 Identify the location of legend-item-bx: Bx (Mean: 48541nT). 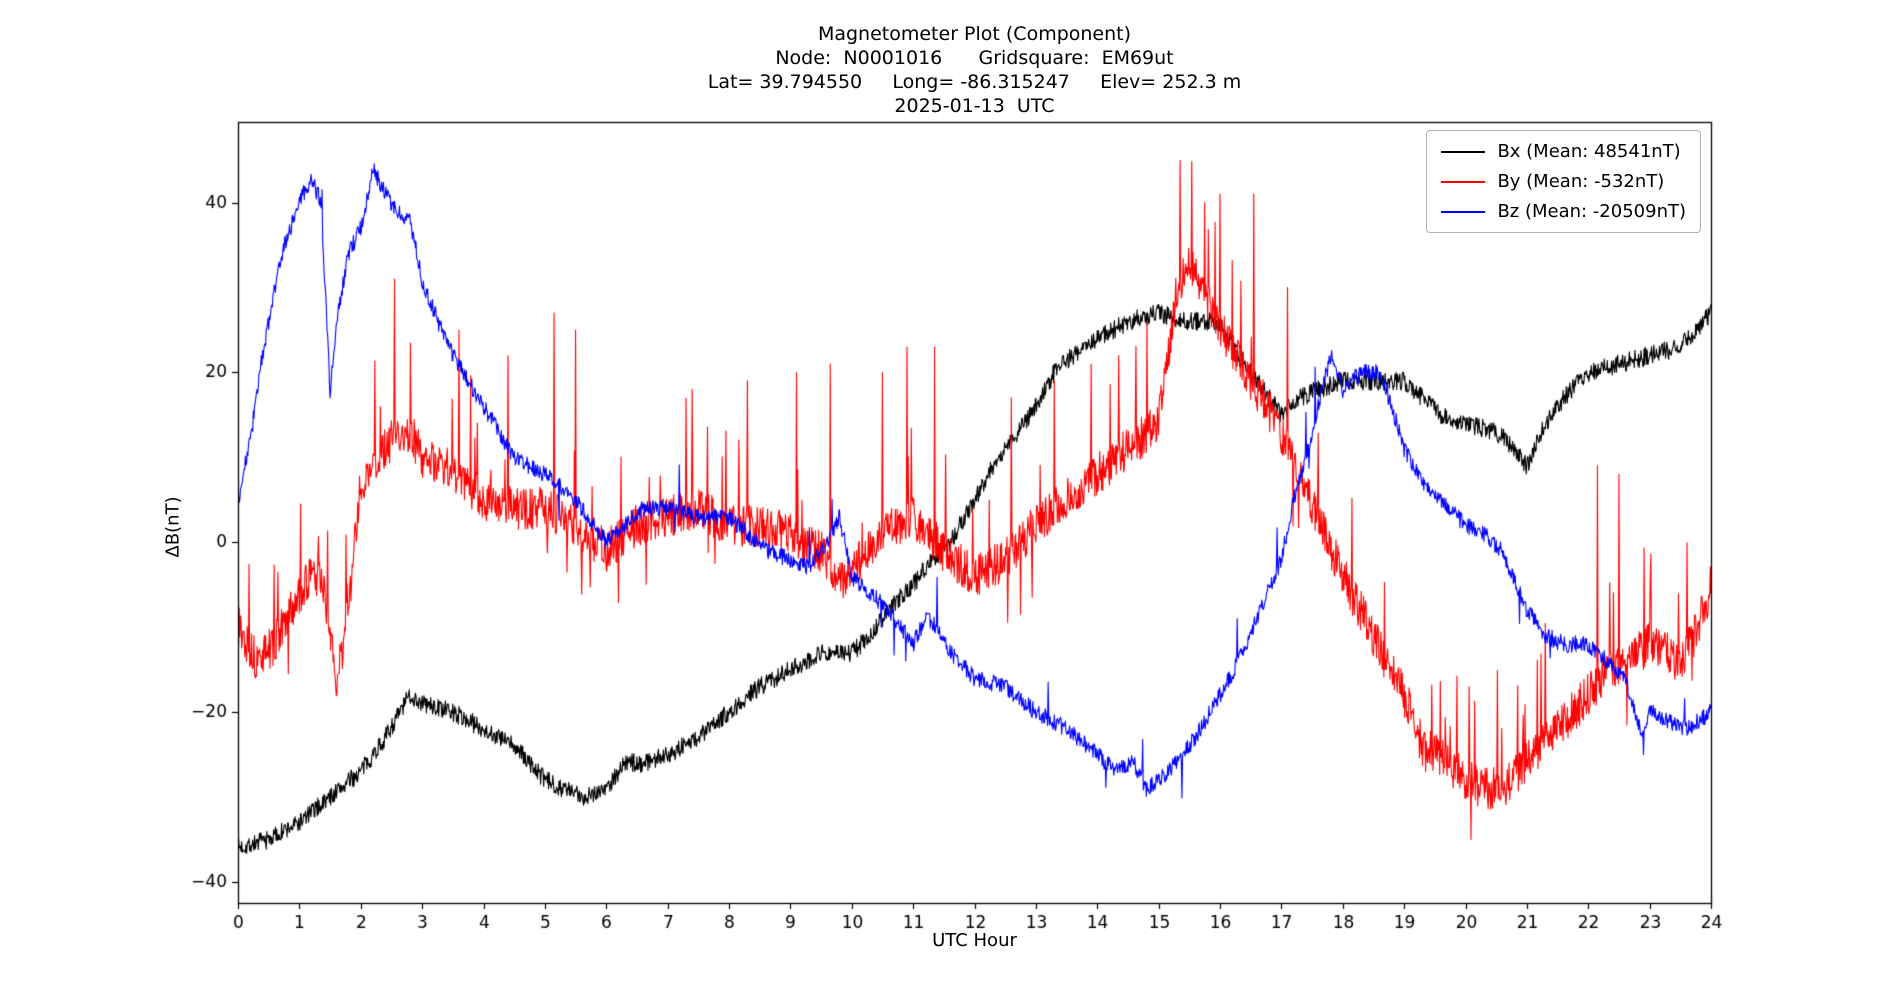
(1563, 151).